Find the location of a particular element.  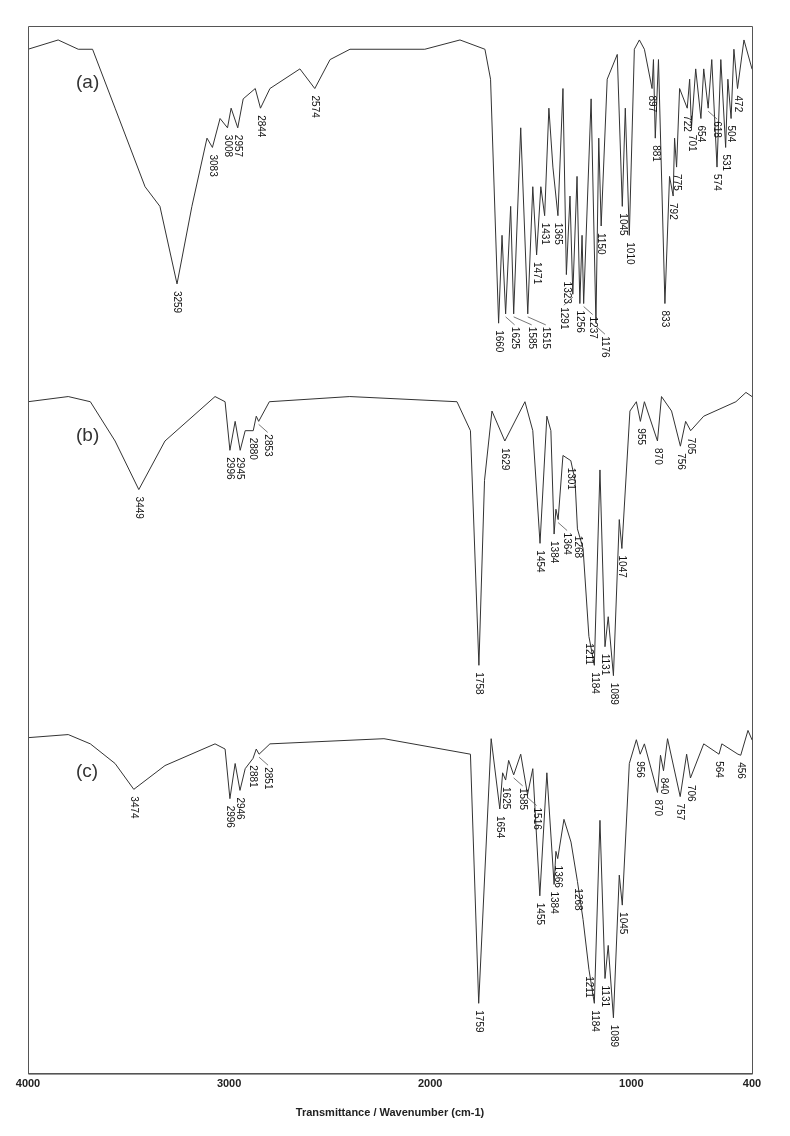

series-label: (a) is located at coordinates (88, 82).